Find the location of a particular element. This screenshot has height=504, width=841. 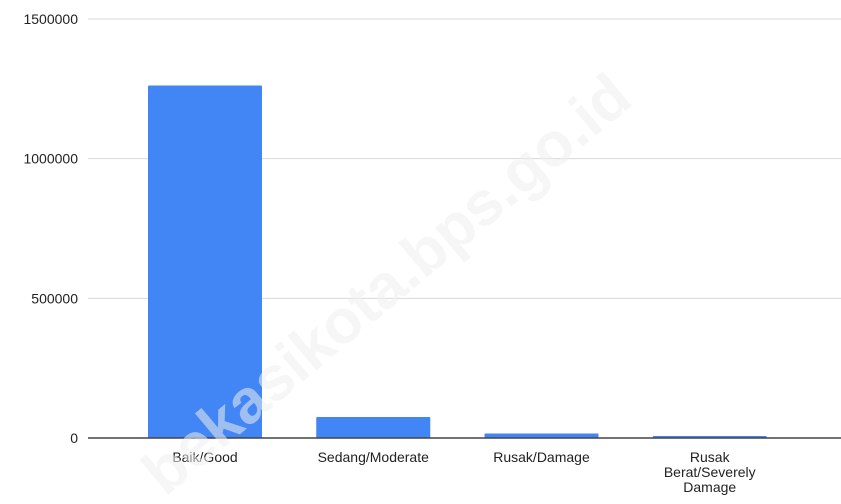

x-tick-label: Rusak/Damage is located at coordinates (541, 457).